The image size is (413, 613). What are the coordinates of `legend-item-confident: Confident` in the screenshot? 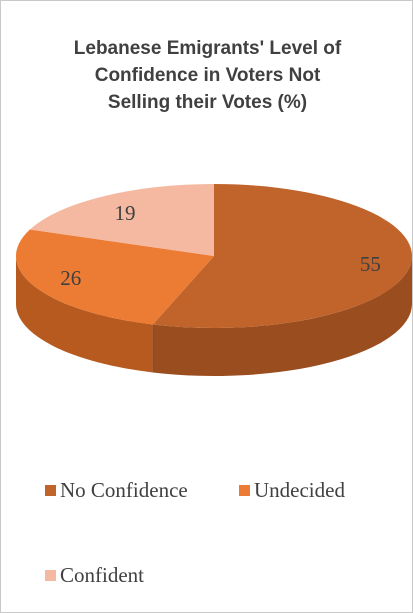 It's located at (94, 575).